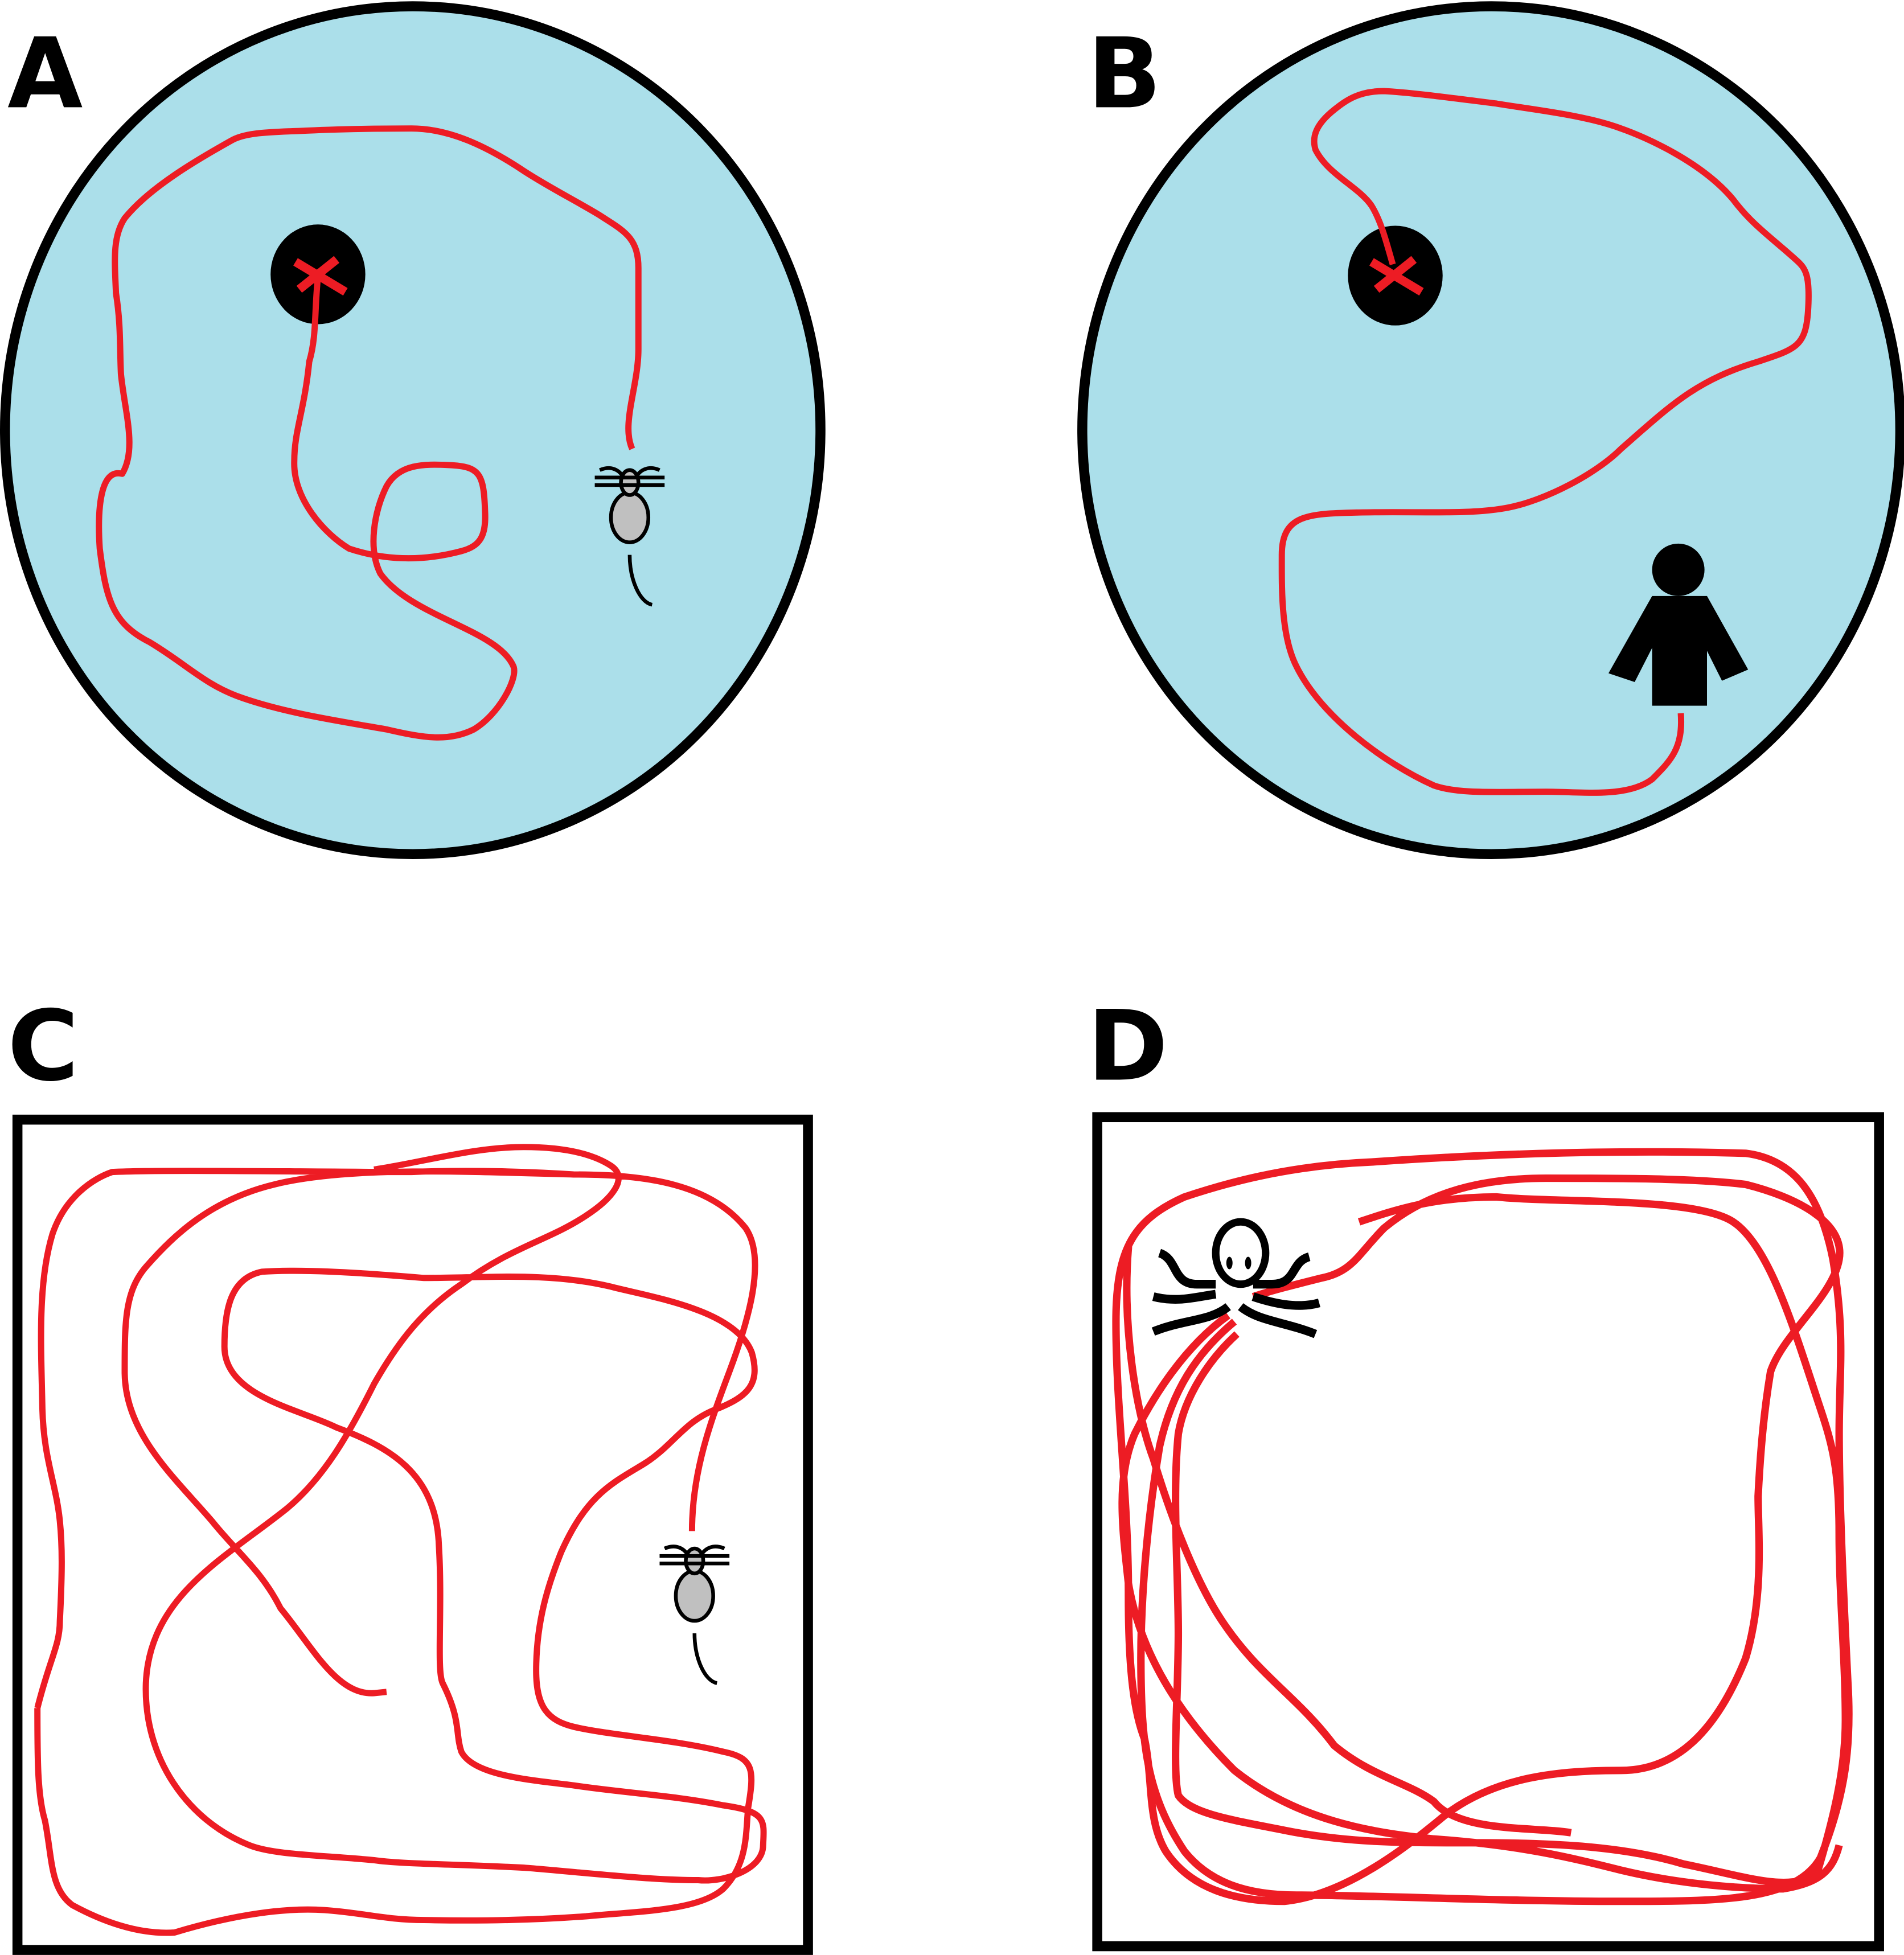 The height and width of the screenshot is (1955, 1904). What do you see at coordinates (1235, 1278) in the screenshot?
I see `octopus-icon` at bounding box center [1235, 1278].